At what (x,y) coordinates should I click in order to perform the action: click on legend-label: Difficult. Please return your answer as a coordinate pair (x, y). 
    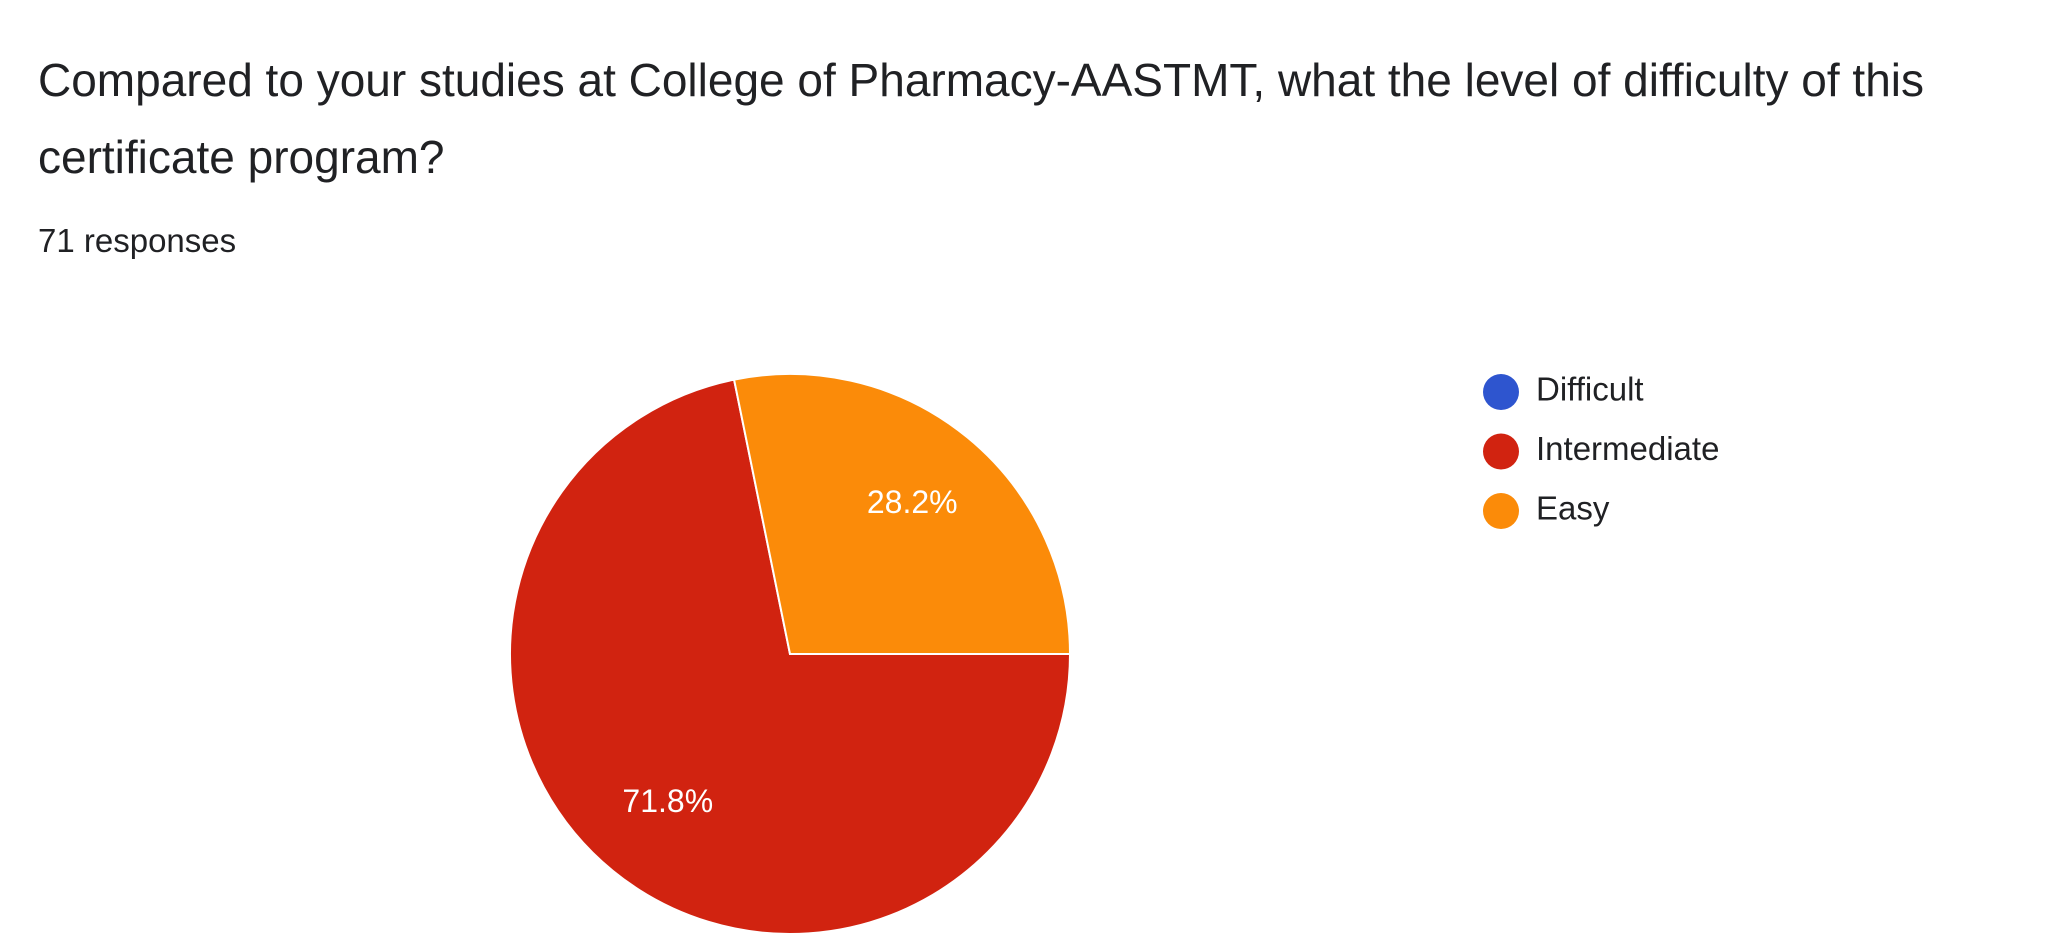
    Looking at the image, I should click on (1590, 389).